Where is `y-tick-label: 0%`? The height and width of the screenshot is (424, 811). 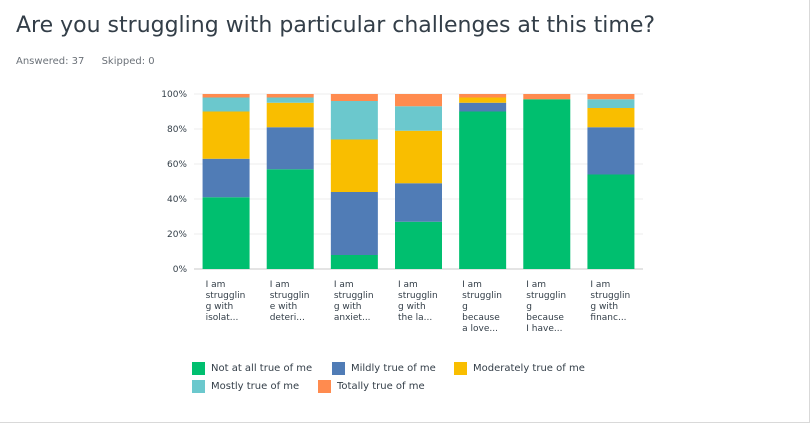
y-tick-label: 0% is located at coordinates (180, 270).